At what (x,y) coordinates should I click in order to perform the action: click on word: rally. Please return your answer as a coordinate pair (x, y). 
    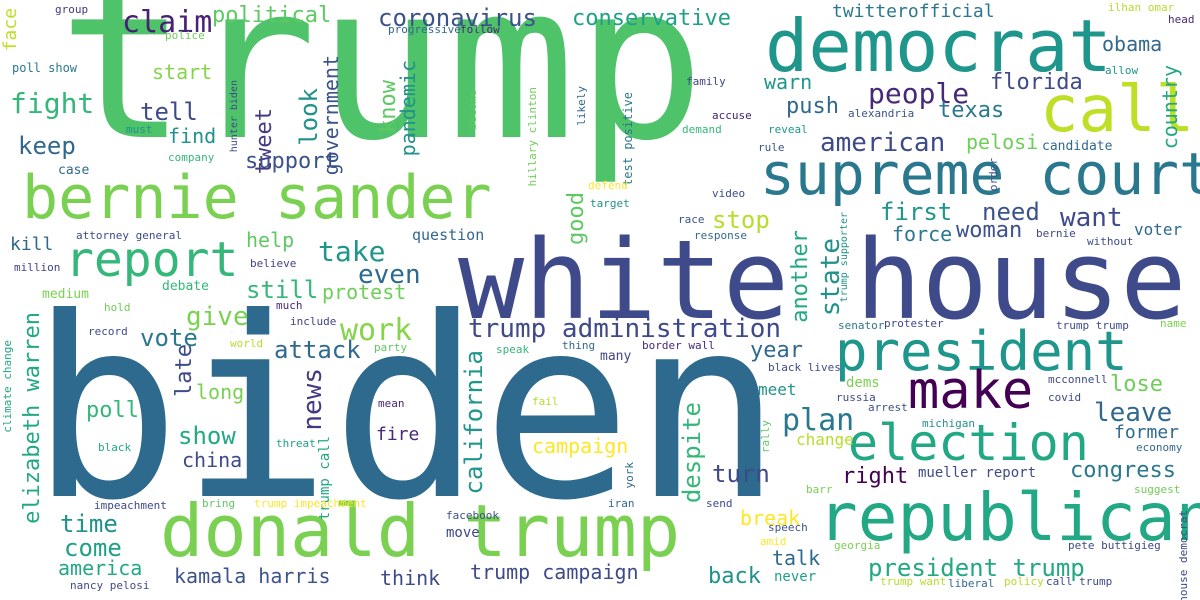
    Looking at the image, I should click on (765, 437).